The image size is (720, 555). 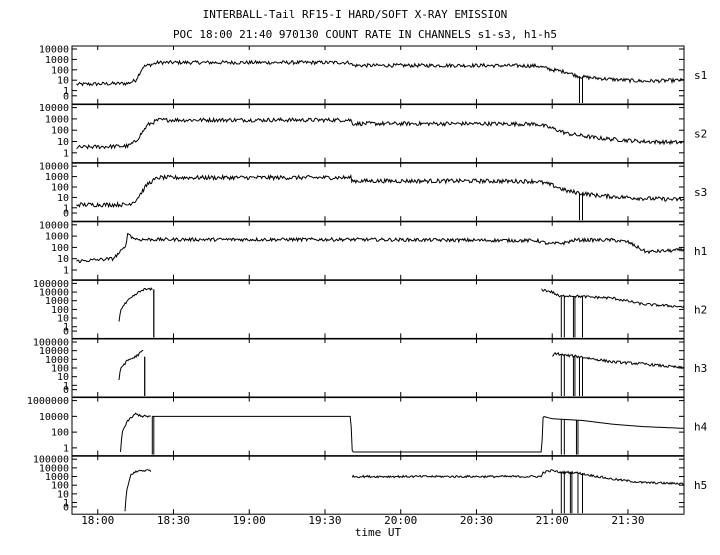 I want to click on channel-label-s2: s2, so click(x=700, y=134).